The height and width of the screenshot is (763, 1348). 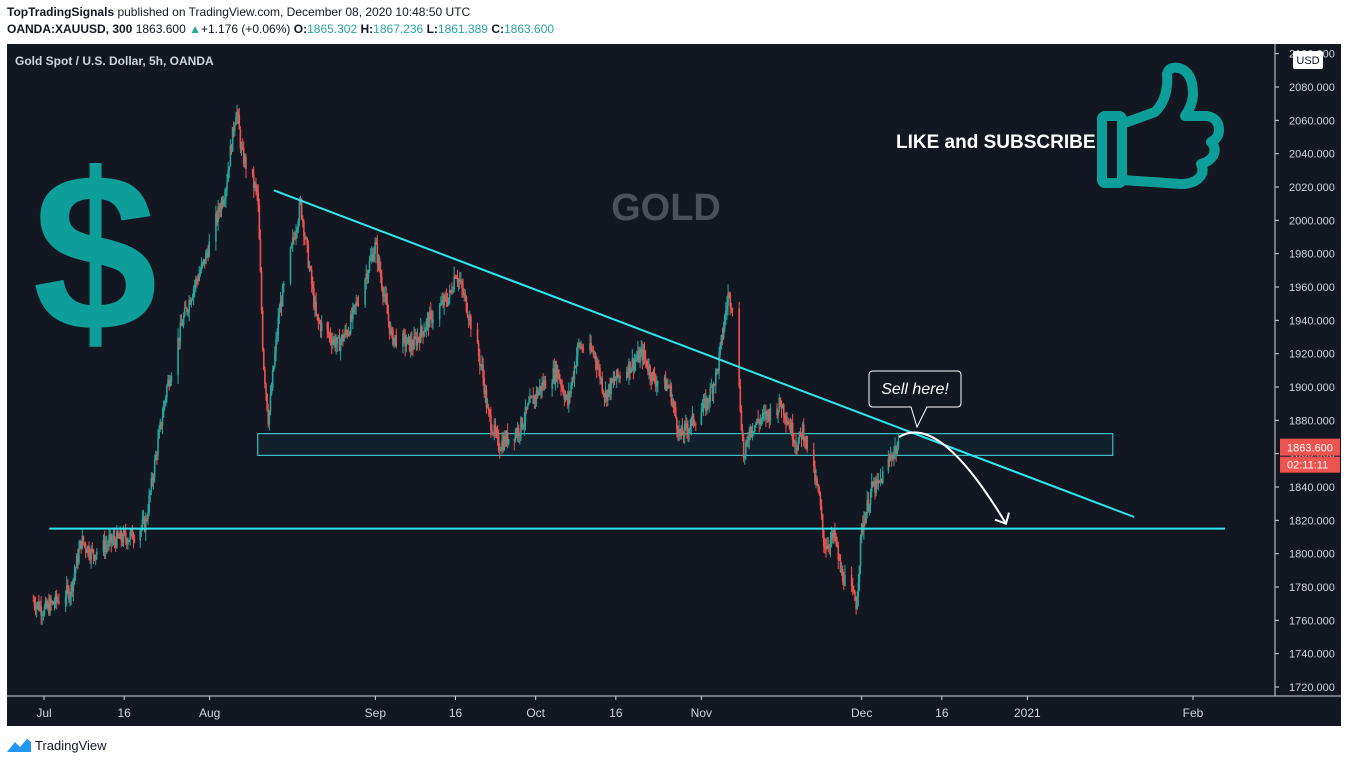 I want to click on dollar-sign-icon: $, so click(x=94, y=252).